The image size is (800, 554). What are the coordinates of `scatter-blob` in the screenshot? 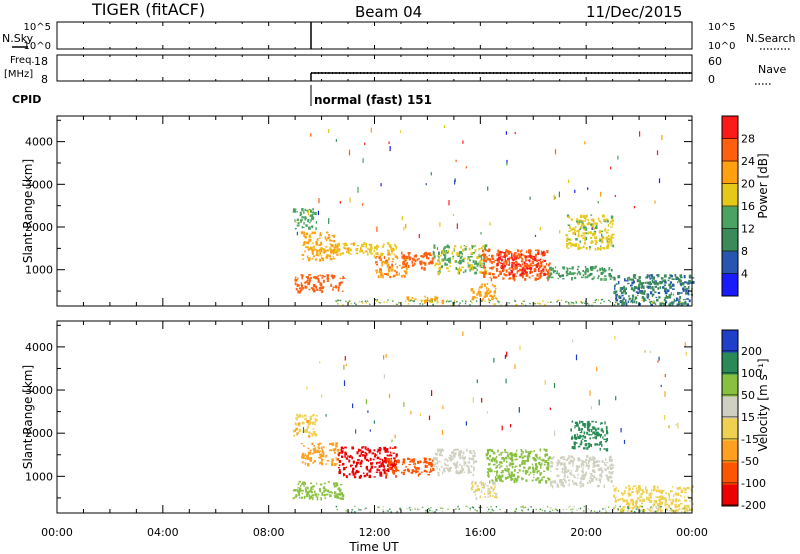 It's located at (518, 466).